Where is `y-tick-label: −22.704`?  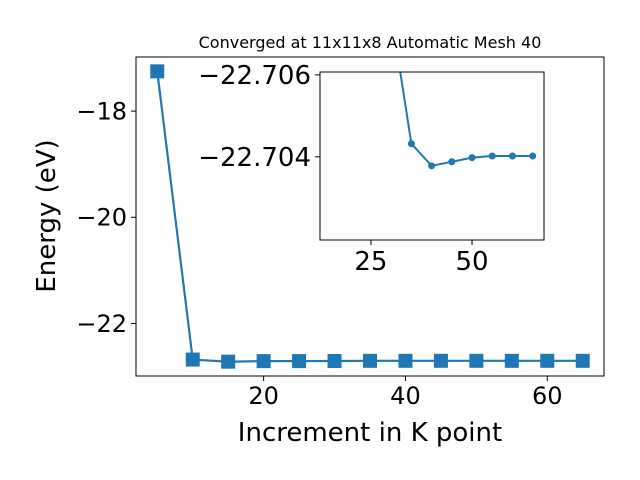 y-tick-label: −22.704 is located at coordinates (254, 158).